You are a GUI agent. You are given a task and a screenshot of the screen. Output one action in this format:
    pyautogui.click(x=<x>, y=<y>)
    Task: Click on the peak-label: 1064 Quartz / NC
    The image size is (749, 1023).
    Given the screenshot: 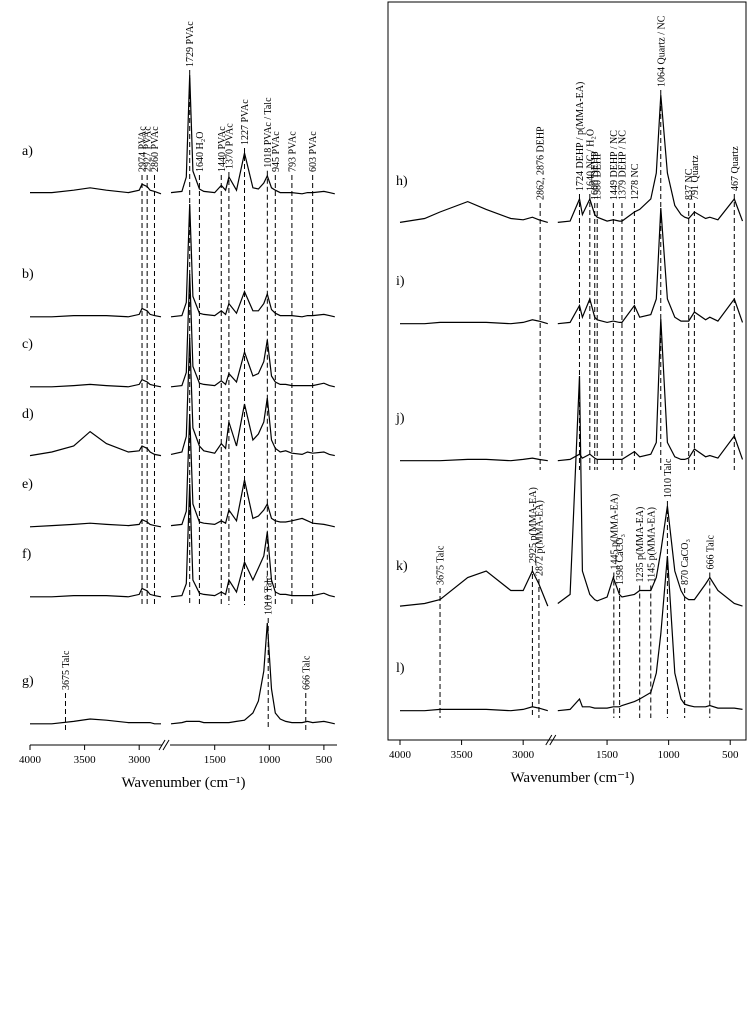 What is the action you would take?
    pyautogui.click(x=661, y=51)
    